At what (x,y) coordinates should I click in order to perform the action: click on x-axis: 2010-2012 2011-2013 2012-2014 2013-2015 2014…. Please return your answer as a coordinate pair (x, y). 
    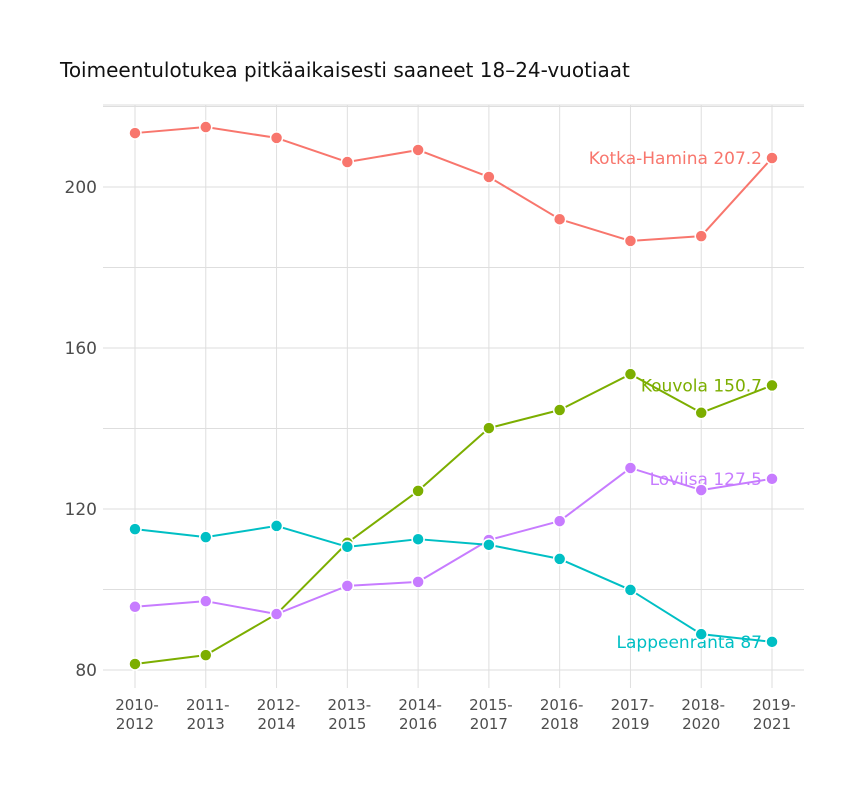
    Looking at the image, I should click on (455, 714).